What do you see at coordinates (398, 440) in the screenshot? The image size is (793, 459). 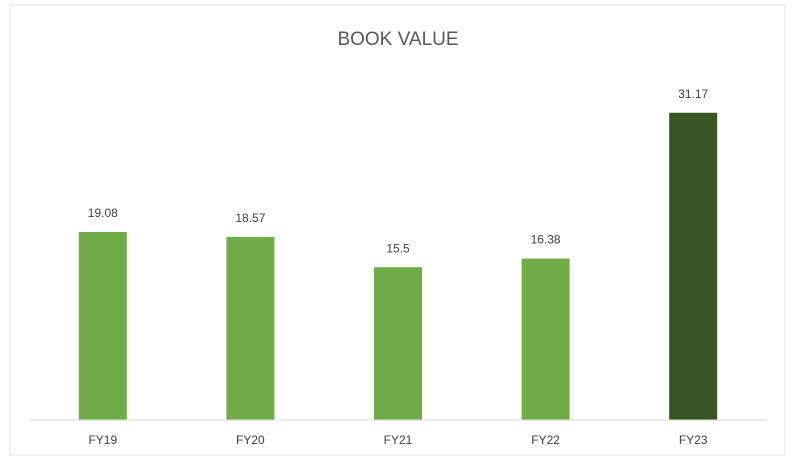 I see `x-tick-label: FY21` at bounding box center [398, 440].